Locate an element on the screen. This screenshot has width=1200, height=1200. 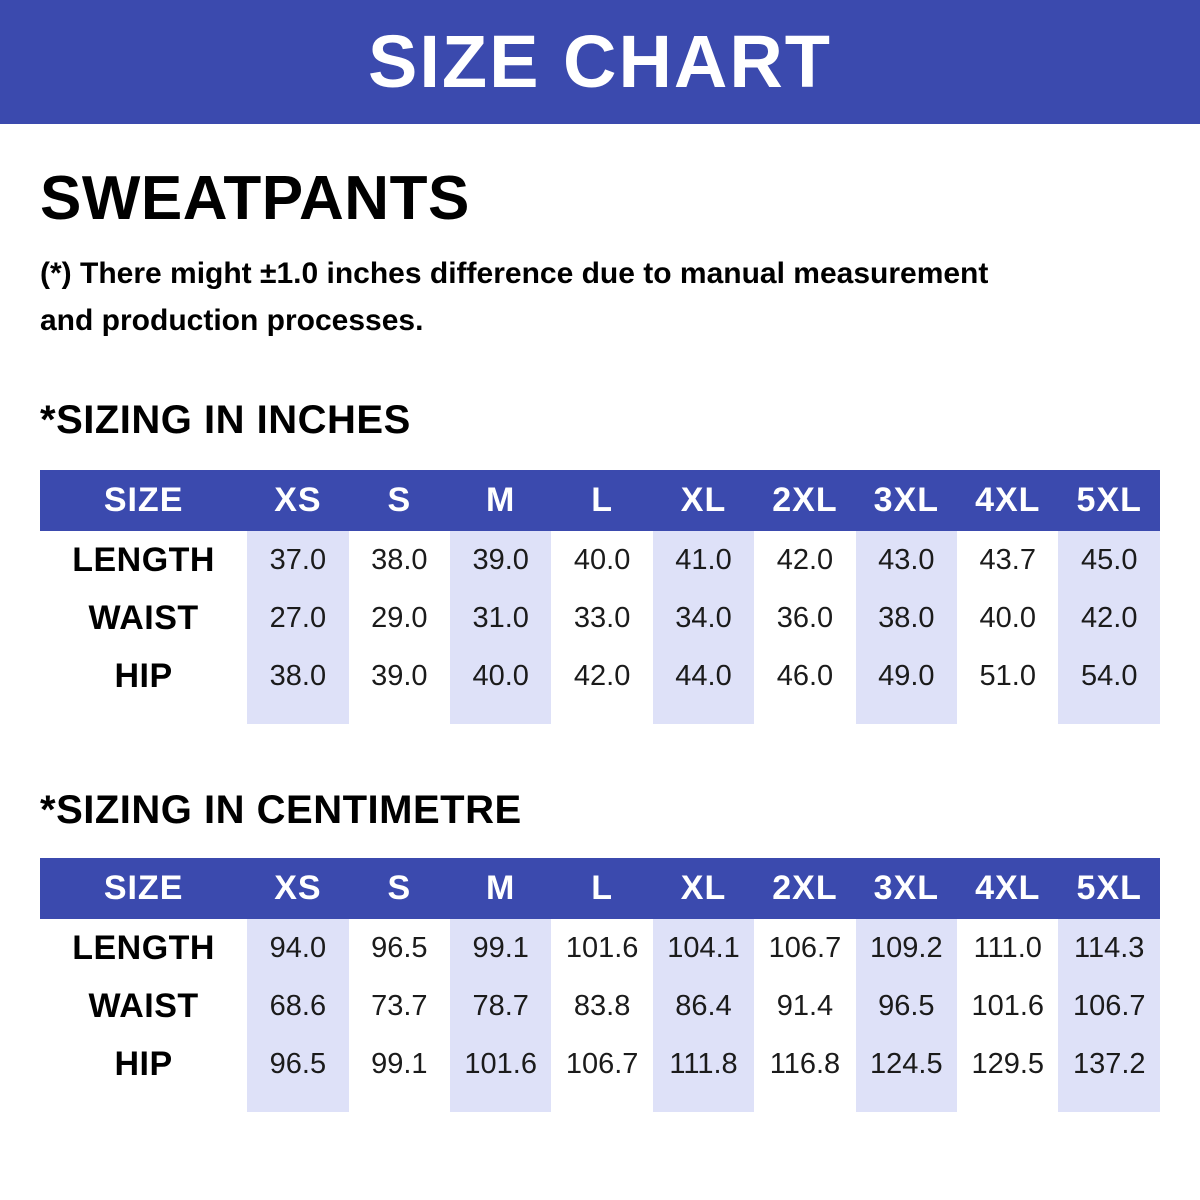
cell: 43.0 is located at coordinates (906, 560).